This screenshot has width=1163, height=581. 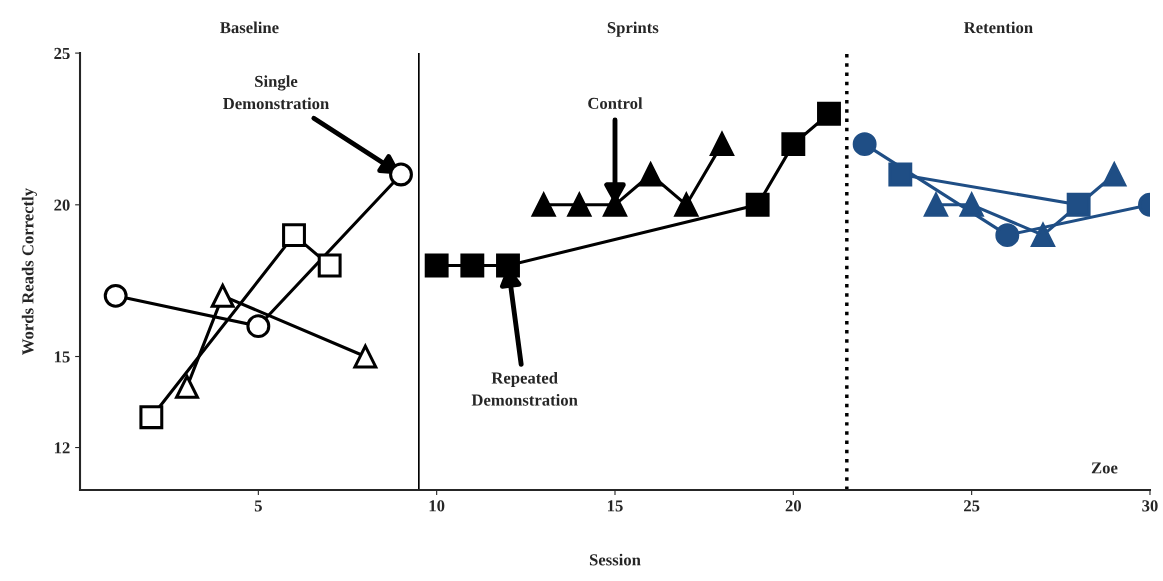 What do you see at coordinates (615, 559) in the screenshot?
I see `x-axis-title: Session` at bounding box center [615, 559].